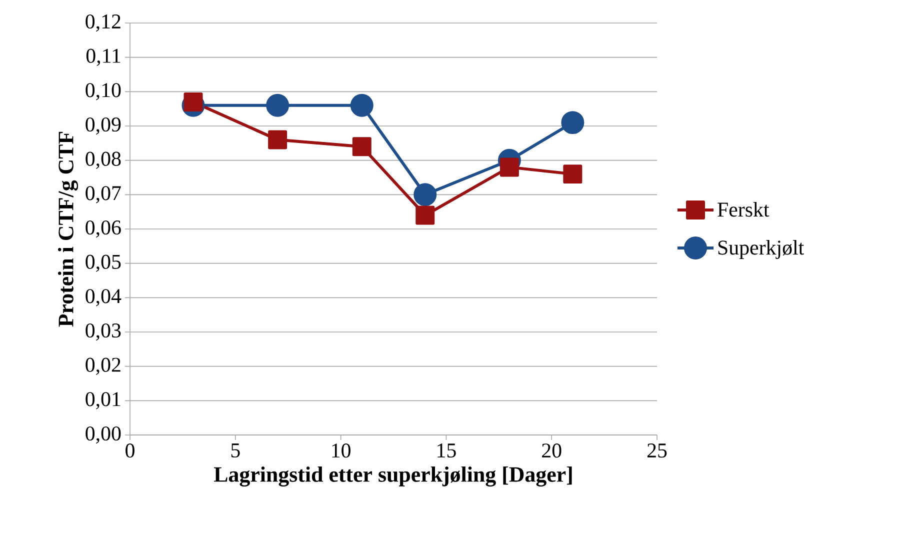 The height and width of the screenshot is (533, 908). I want to click on legend-label: Ferskt, so click(744, 209).